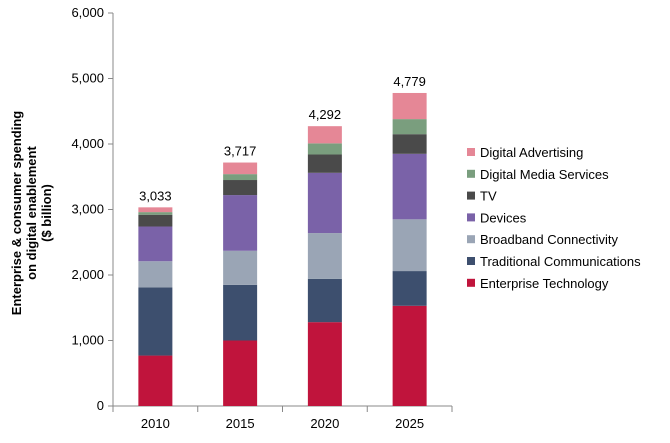 The height and width of the screenshot is (443, 670). What do you see at coordinates (409, 423) in the screenshot?
I see `x-tick-label: 2025` at bounding box center [409, 423].